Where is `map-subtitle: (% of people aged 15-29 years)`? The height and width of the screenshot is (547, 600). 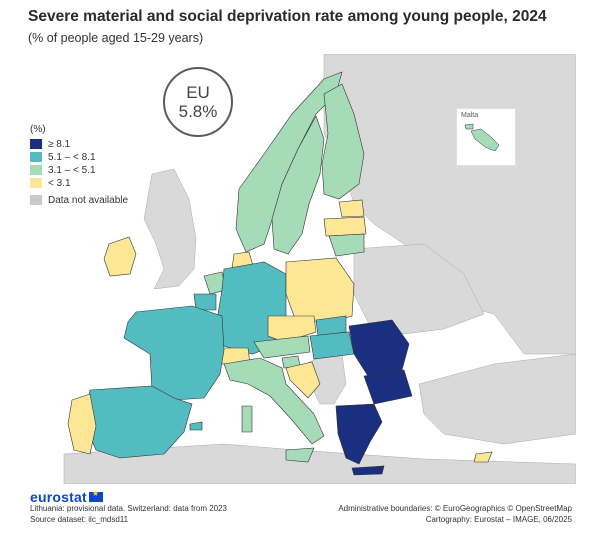
map-subtitle: (% of people aged 15-29 years) is located at coordinates (116, 38).